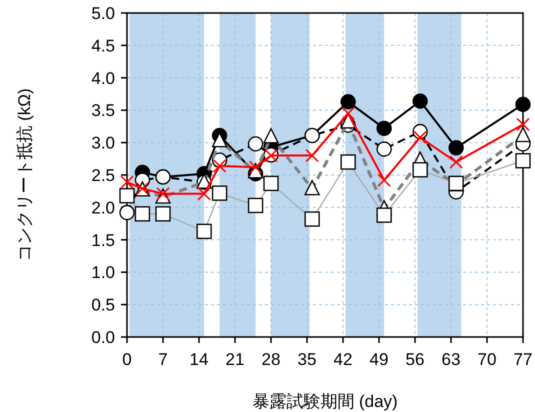 Image resolution: width=535 pixels, height=412 pixels. What do you see at coordinates (451, 359) in the screenshot?
I see `x-tick-label: 63` at bounding box center [451, 359].